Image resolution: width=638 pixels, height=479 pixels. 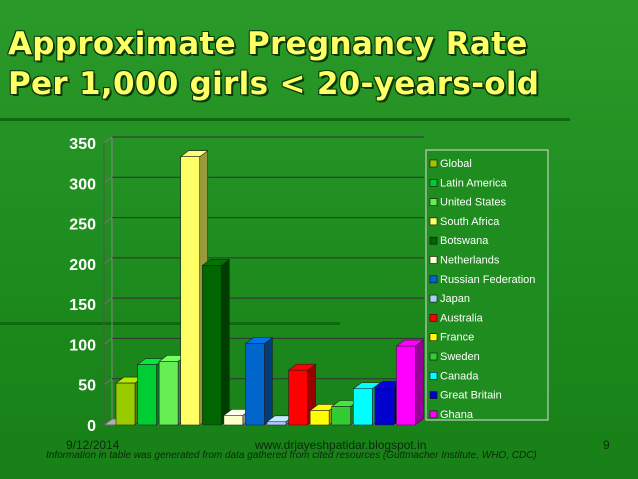 What do you see at coordinates (168, 393) in the screenshot?
I see `bar-united-states` at bounding box center [168, 393].